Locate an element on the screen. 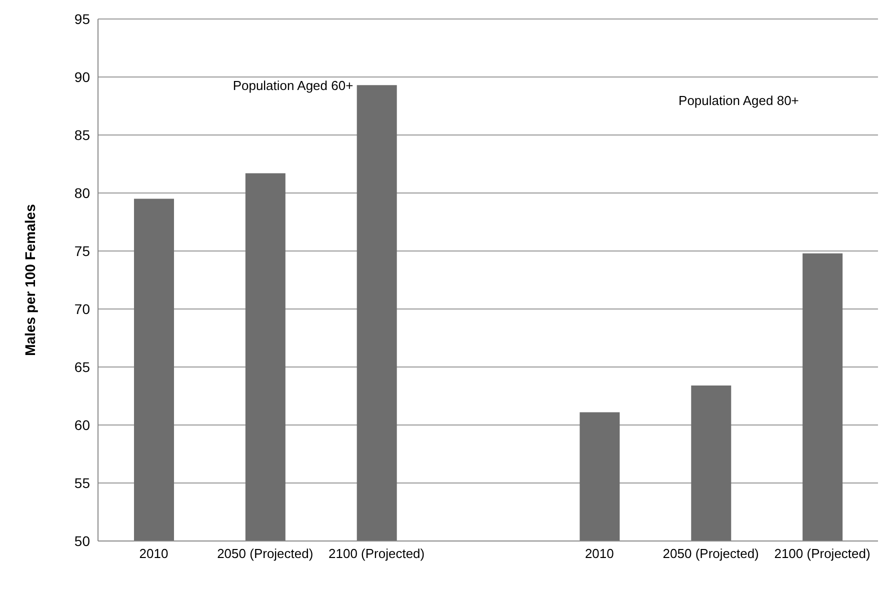 Image resolution: width=893 pixels, height=589 pixels. y-tick-label: 90 is located at coordinates (82, 76).